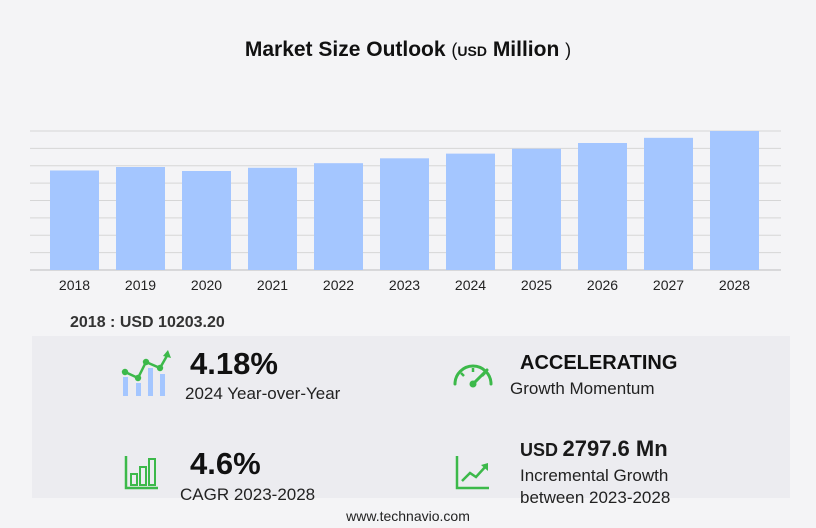 The image size is (816, 528). Describe the element at coordinates (472, 51) in the screenshot. I see `title-unit-small: USD` at that location.